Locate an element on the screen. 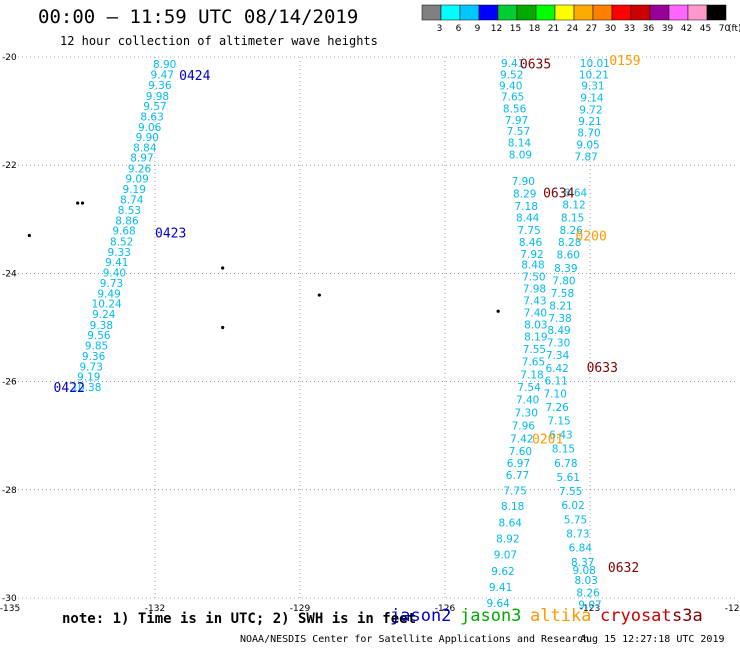 Image resolution: width=740 pixels, height=650 pixels. wave-height-label: 7.80 is located at coordinates (563, 281).